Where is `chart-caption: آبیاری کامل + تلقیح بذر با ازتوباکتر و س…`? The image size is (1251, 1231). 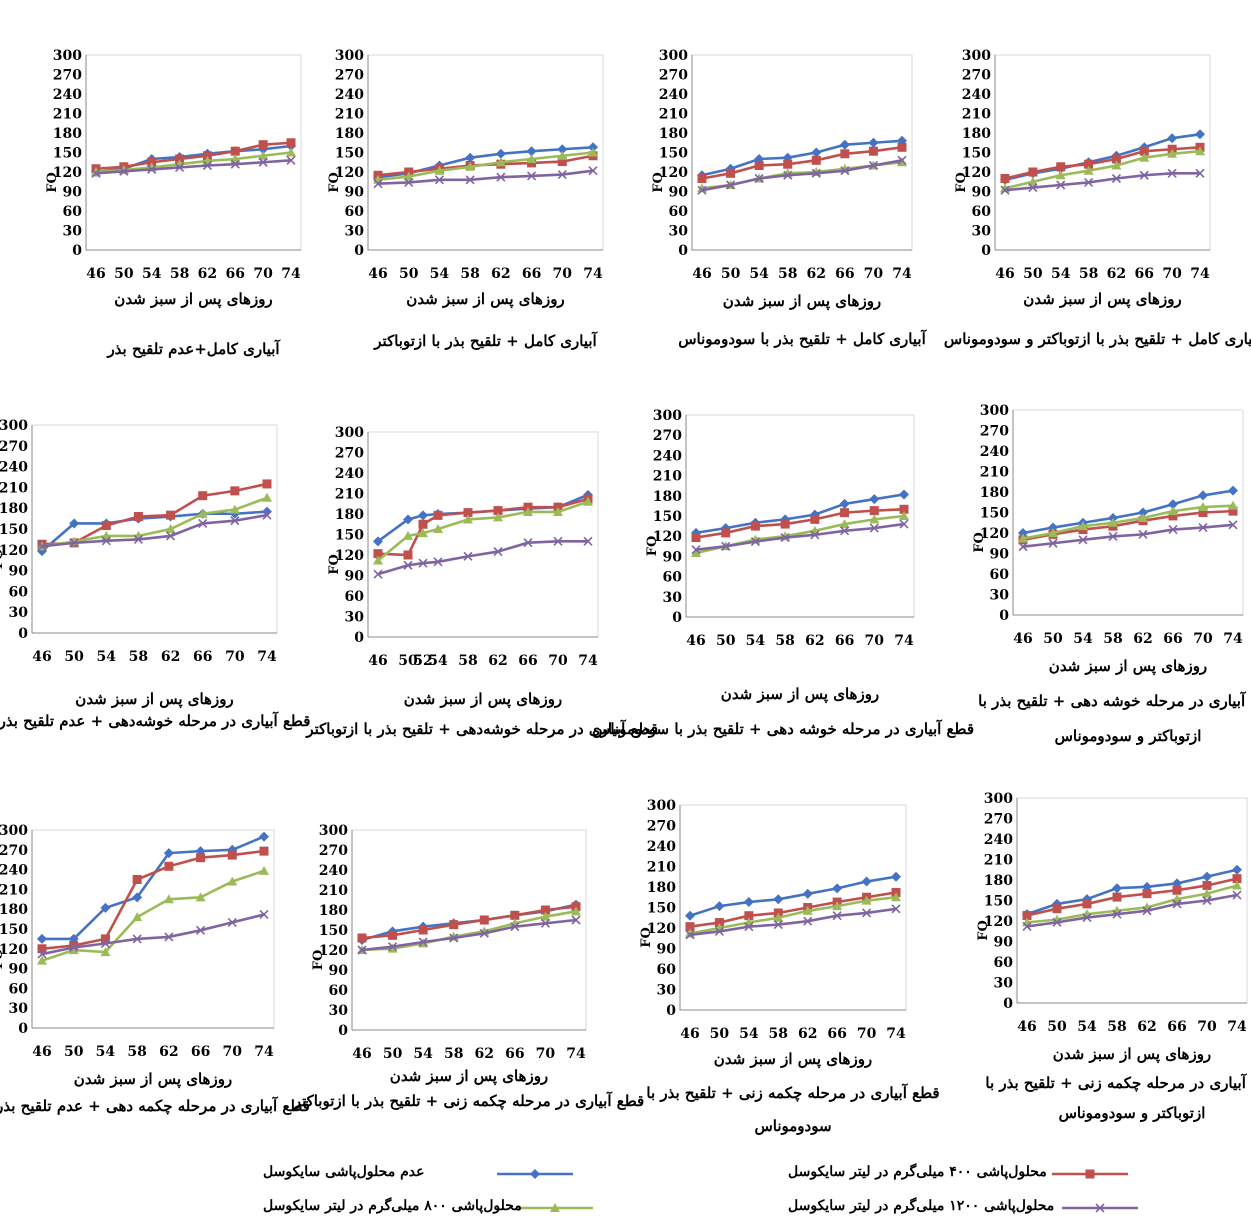
chart-caption: آبیاری کامل + تلقیح بذر با ازتوباکتر و س… is located at coordinates (1097, 339).